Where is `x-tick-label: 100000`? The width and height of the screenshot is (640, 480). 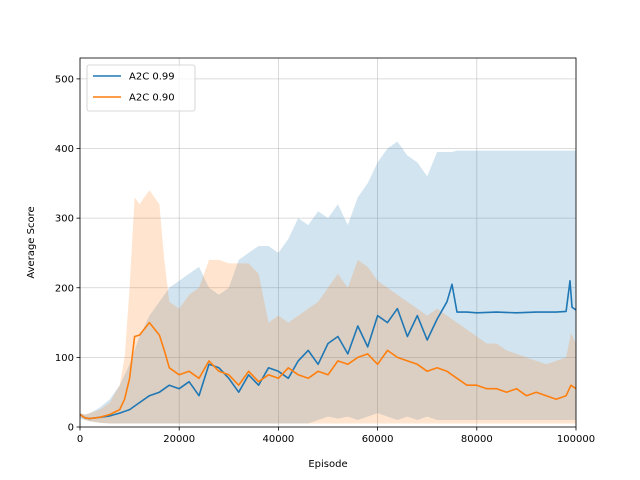 x-tick-label: 100000 is located at coordinates (576, 439).